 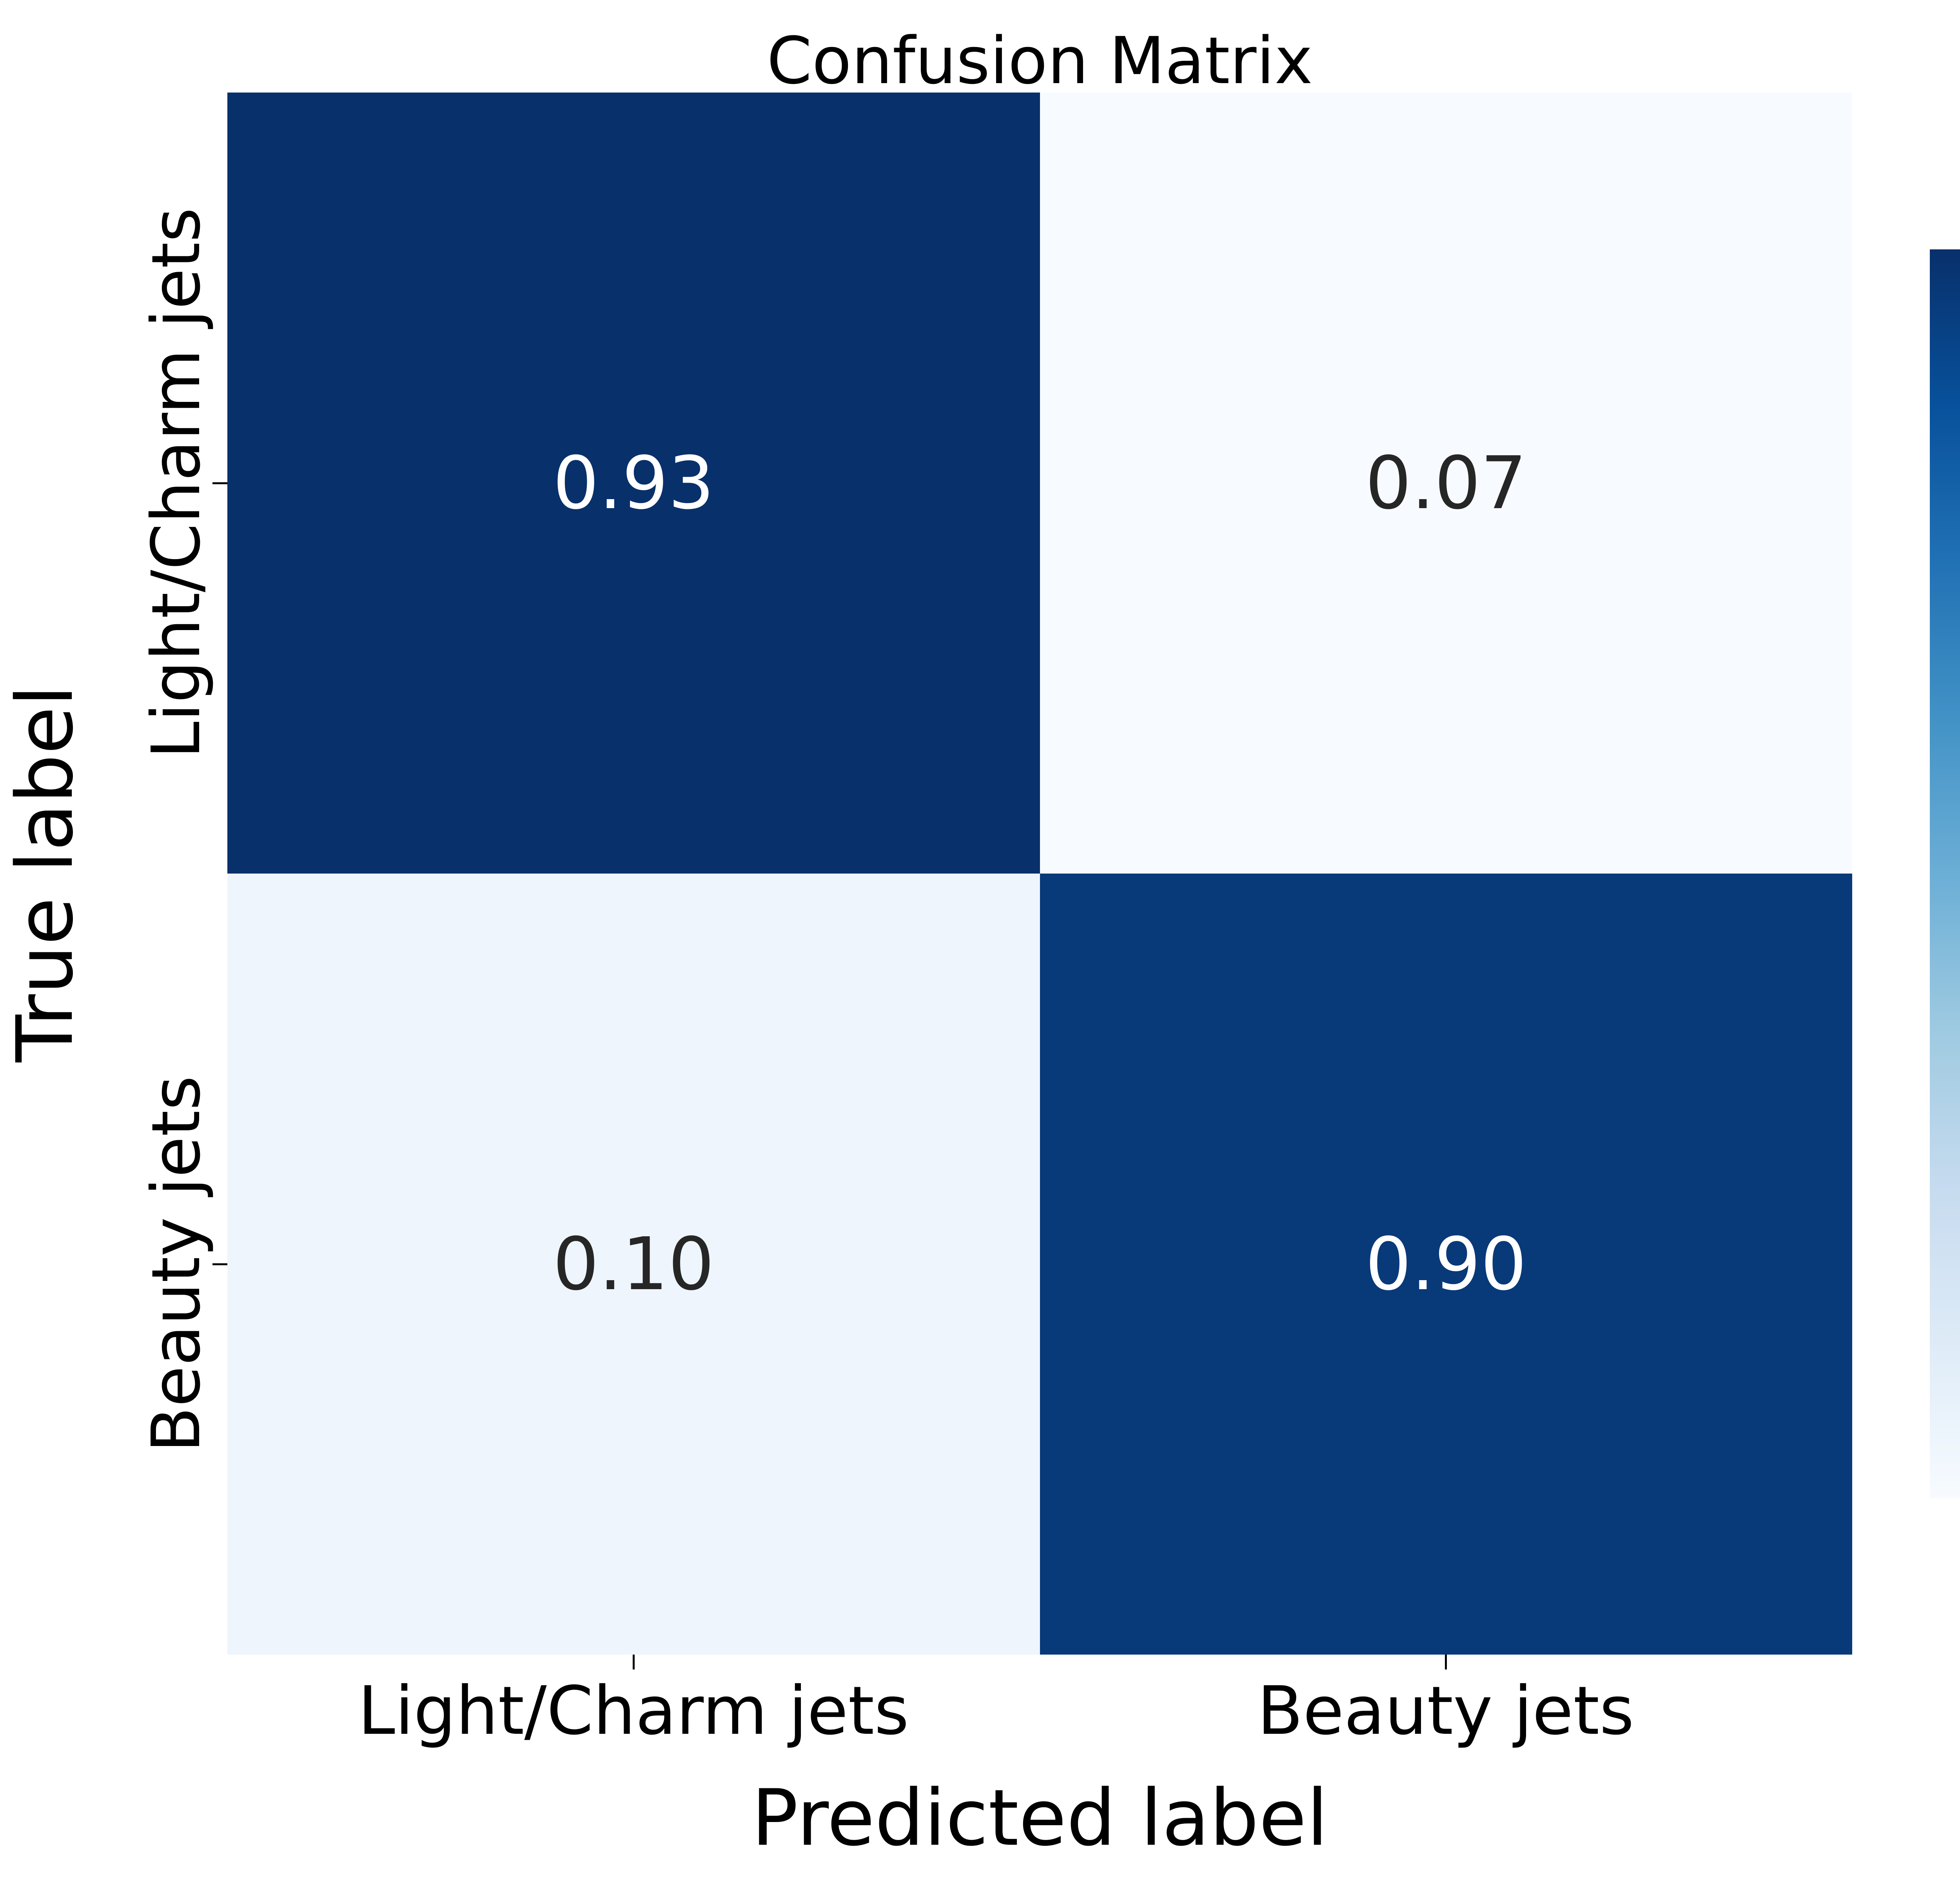 What do you see at coordinates (633, 1711) in the screenshot?
I see `x-tick-label-lightcharm: Light/Charm jets` at bounding box center [633, 1711].